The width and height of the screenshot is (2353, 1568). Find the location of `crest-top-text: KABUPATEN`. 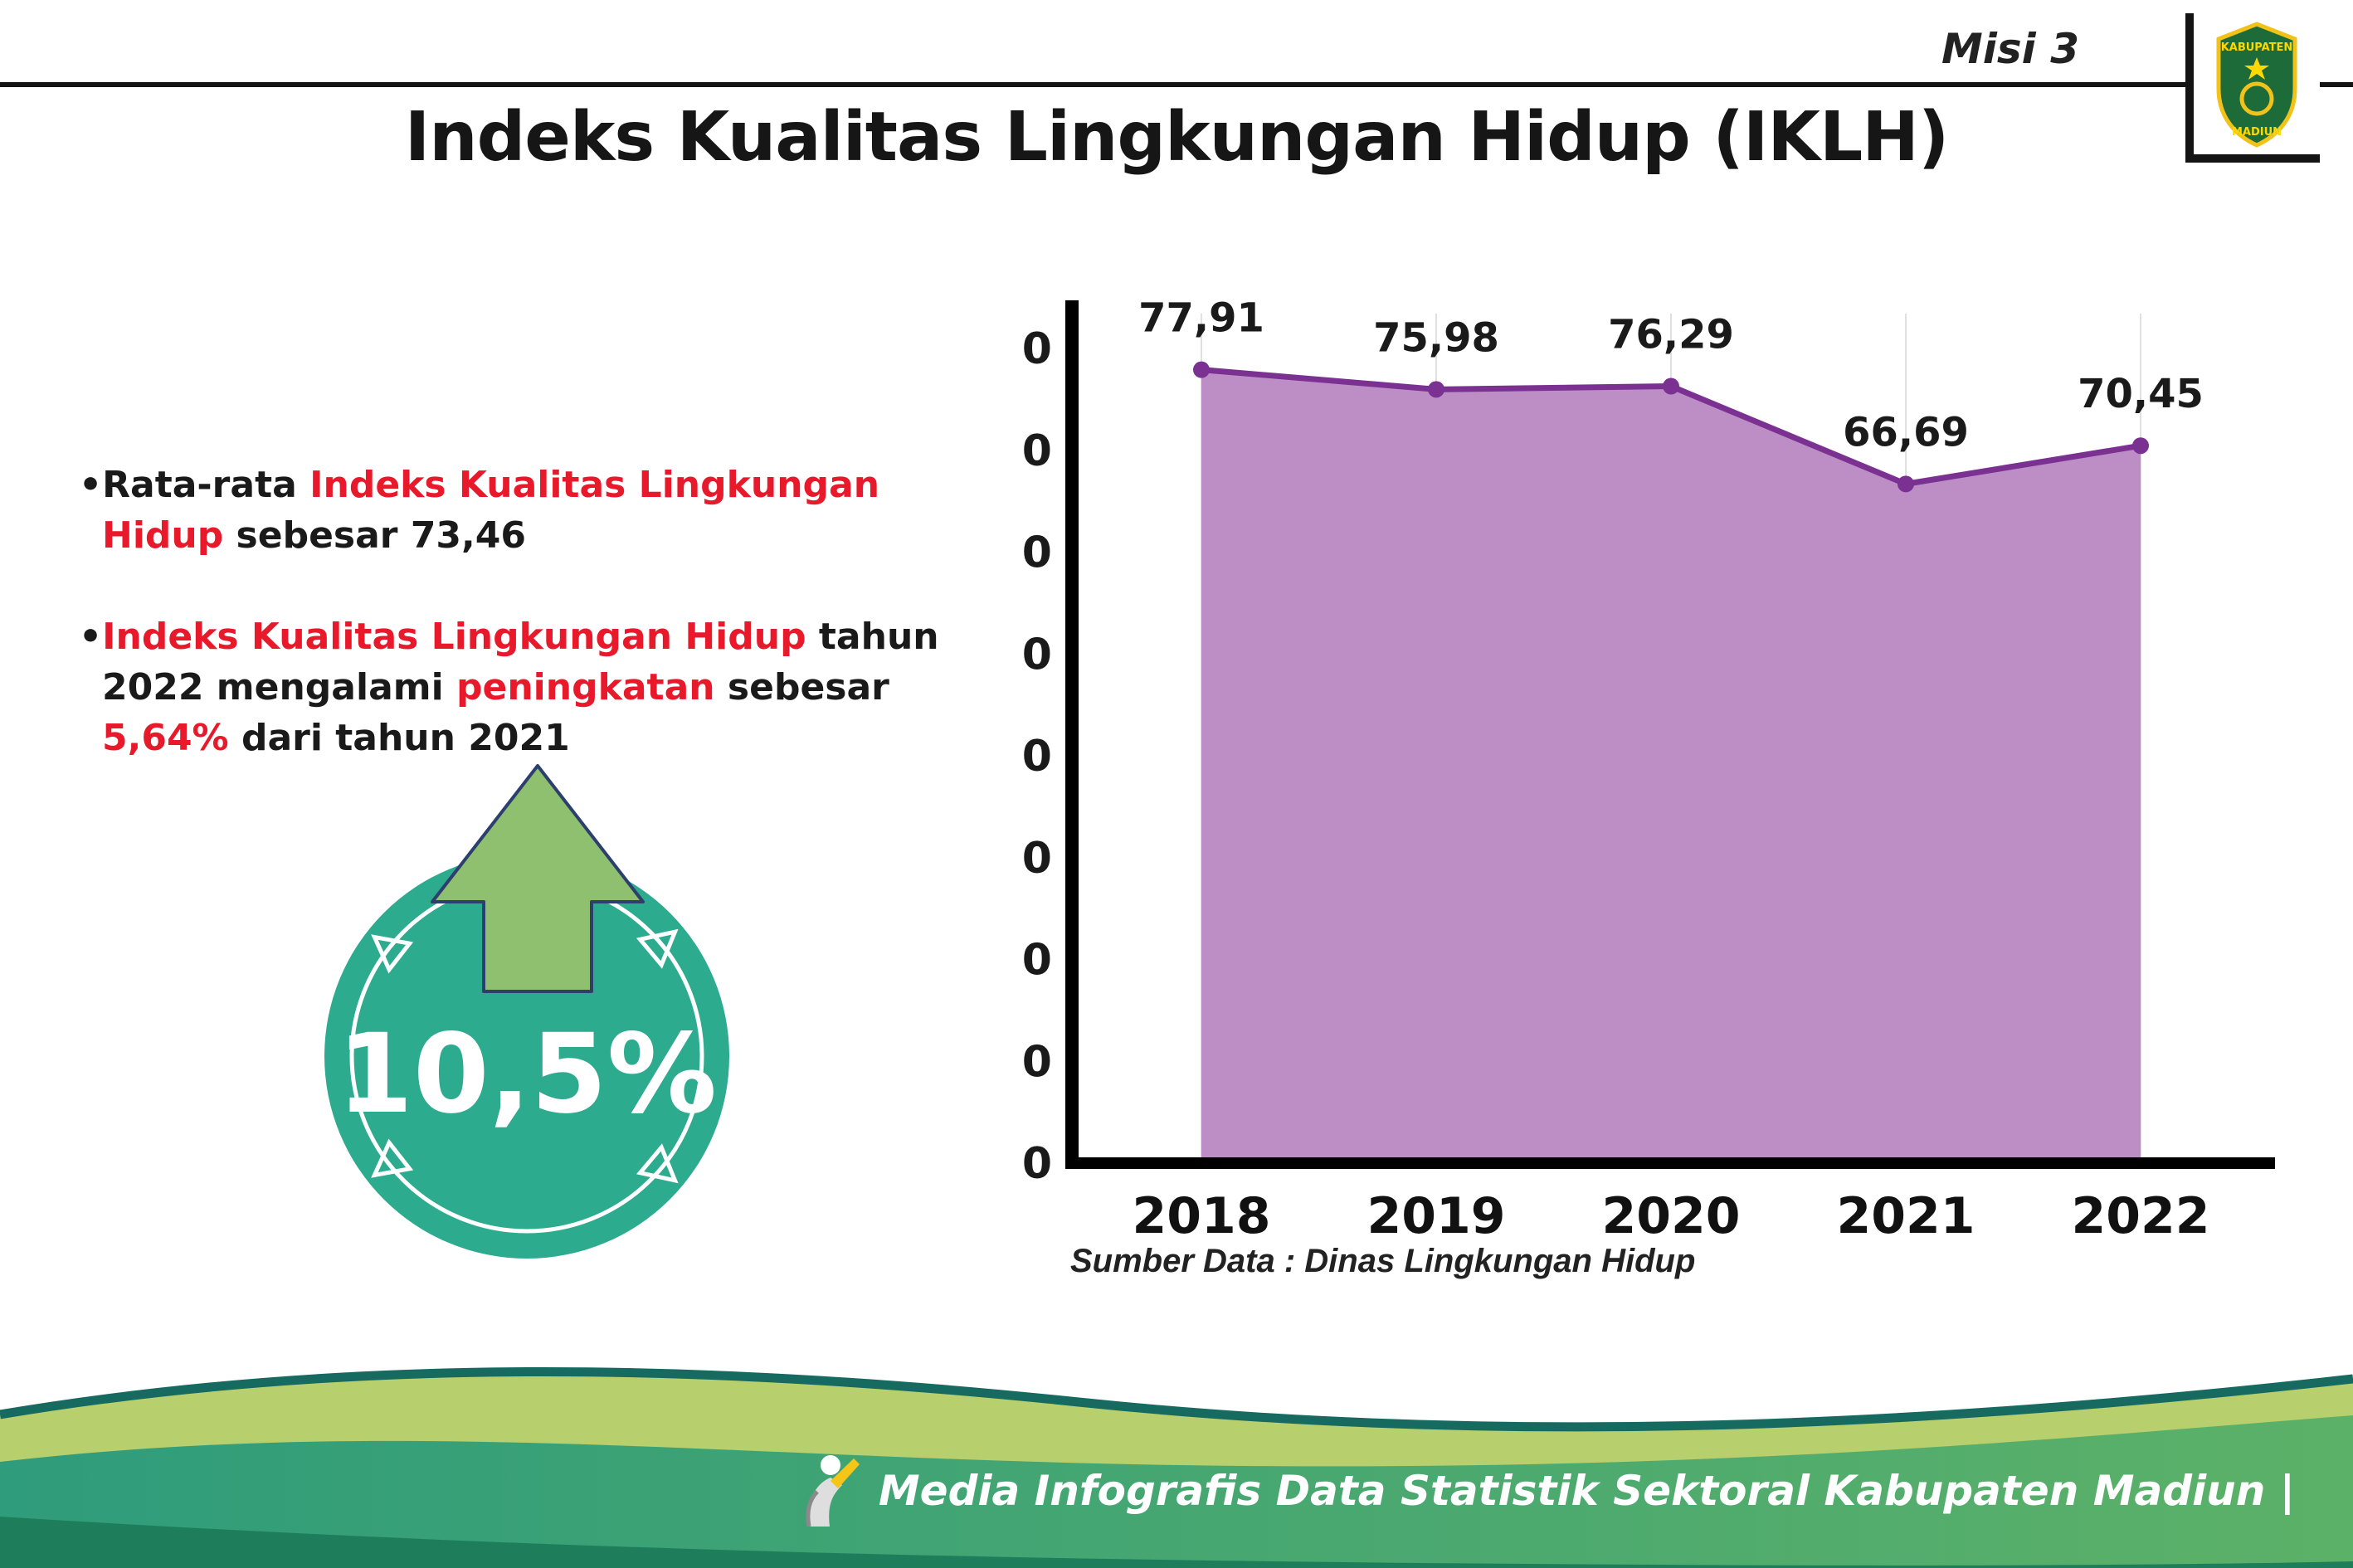

crest-top-text: KABUPATEN is located at coordinates (2257, 47).